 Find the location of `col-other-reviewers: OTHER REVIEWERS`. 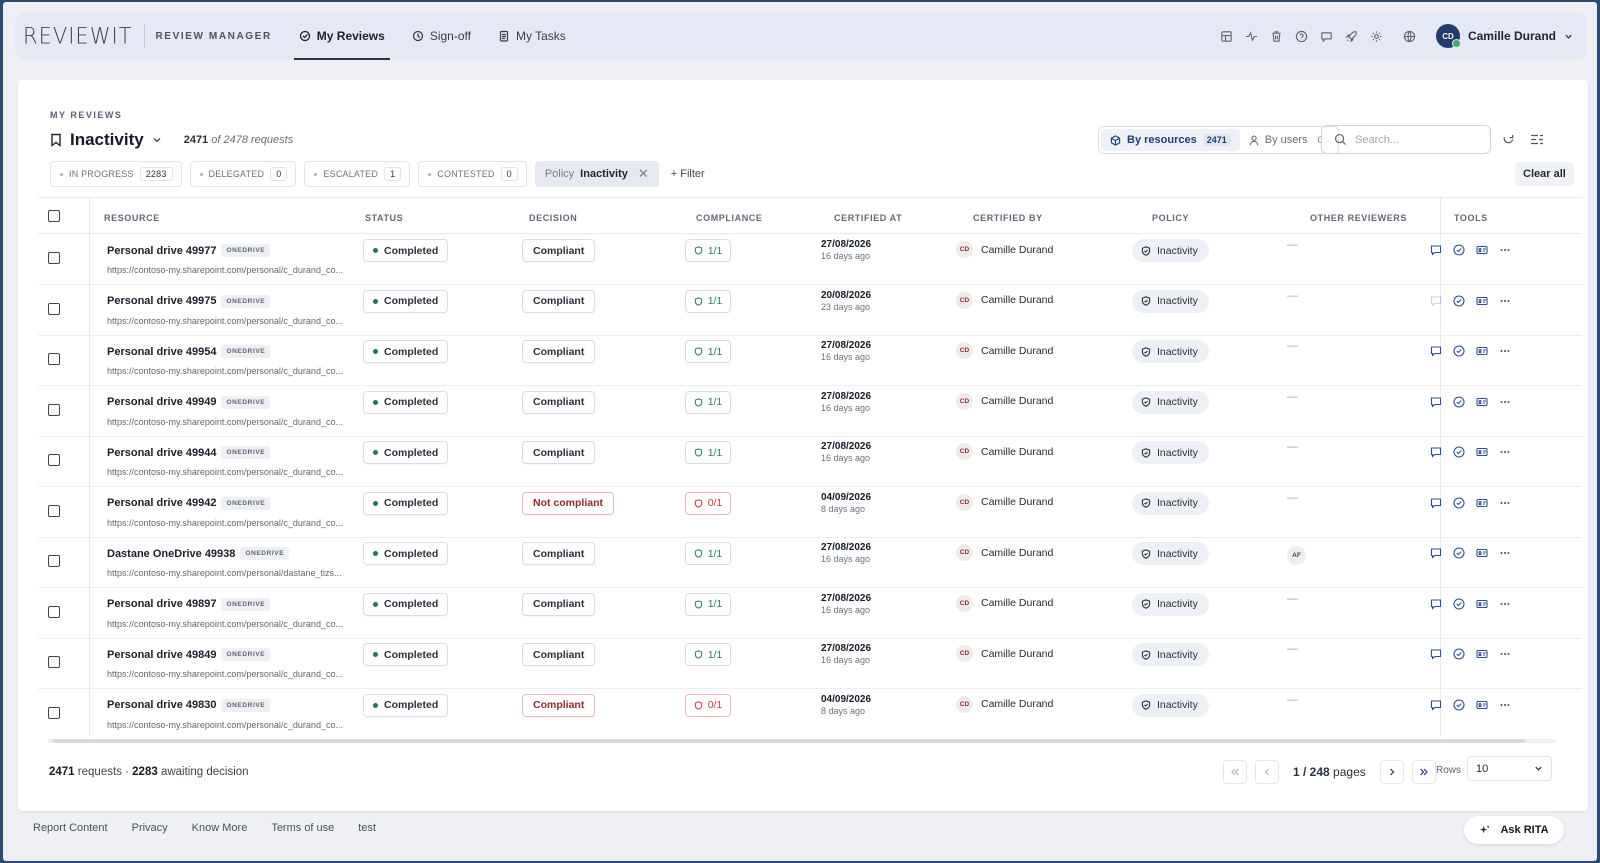

col-other-reviewers: OTHER REVIEWERS is located at coordinates (1359, 218).